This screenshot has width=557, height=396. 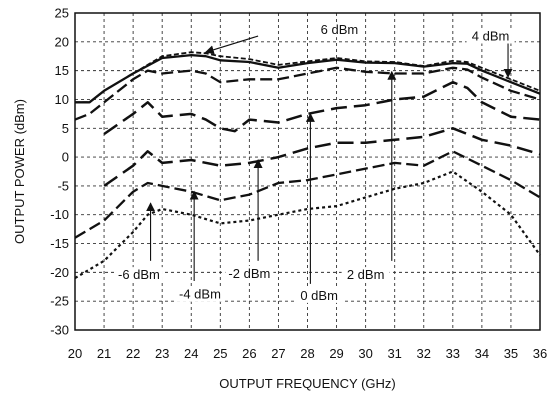 I want to click on x-tick-label: 25, so click(x=220, y=353).